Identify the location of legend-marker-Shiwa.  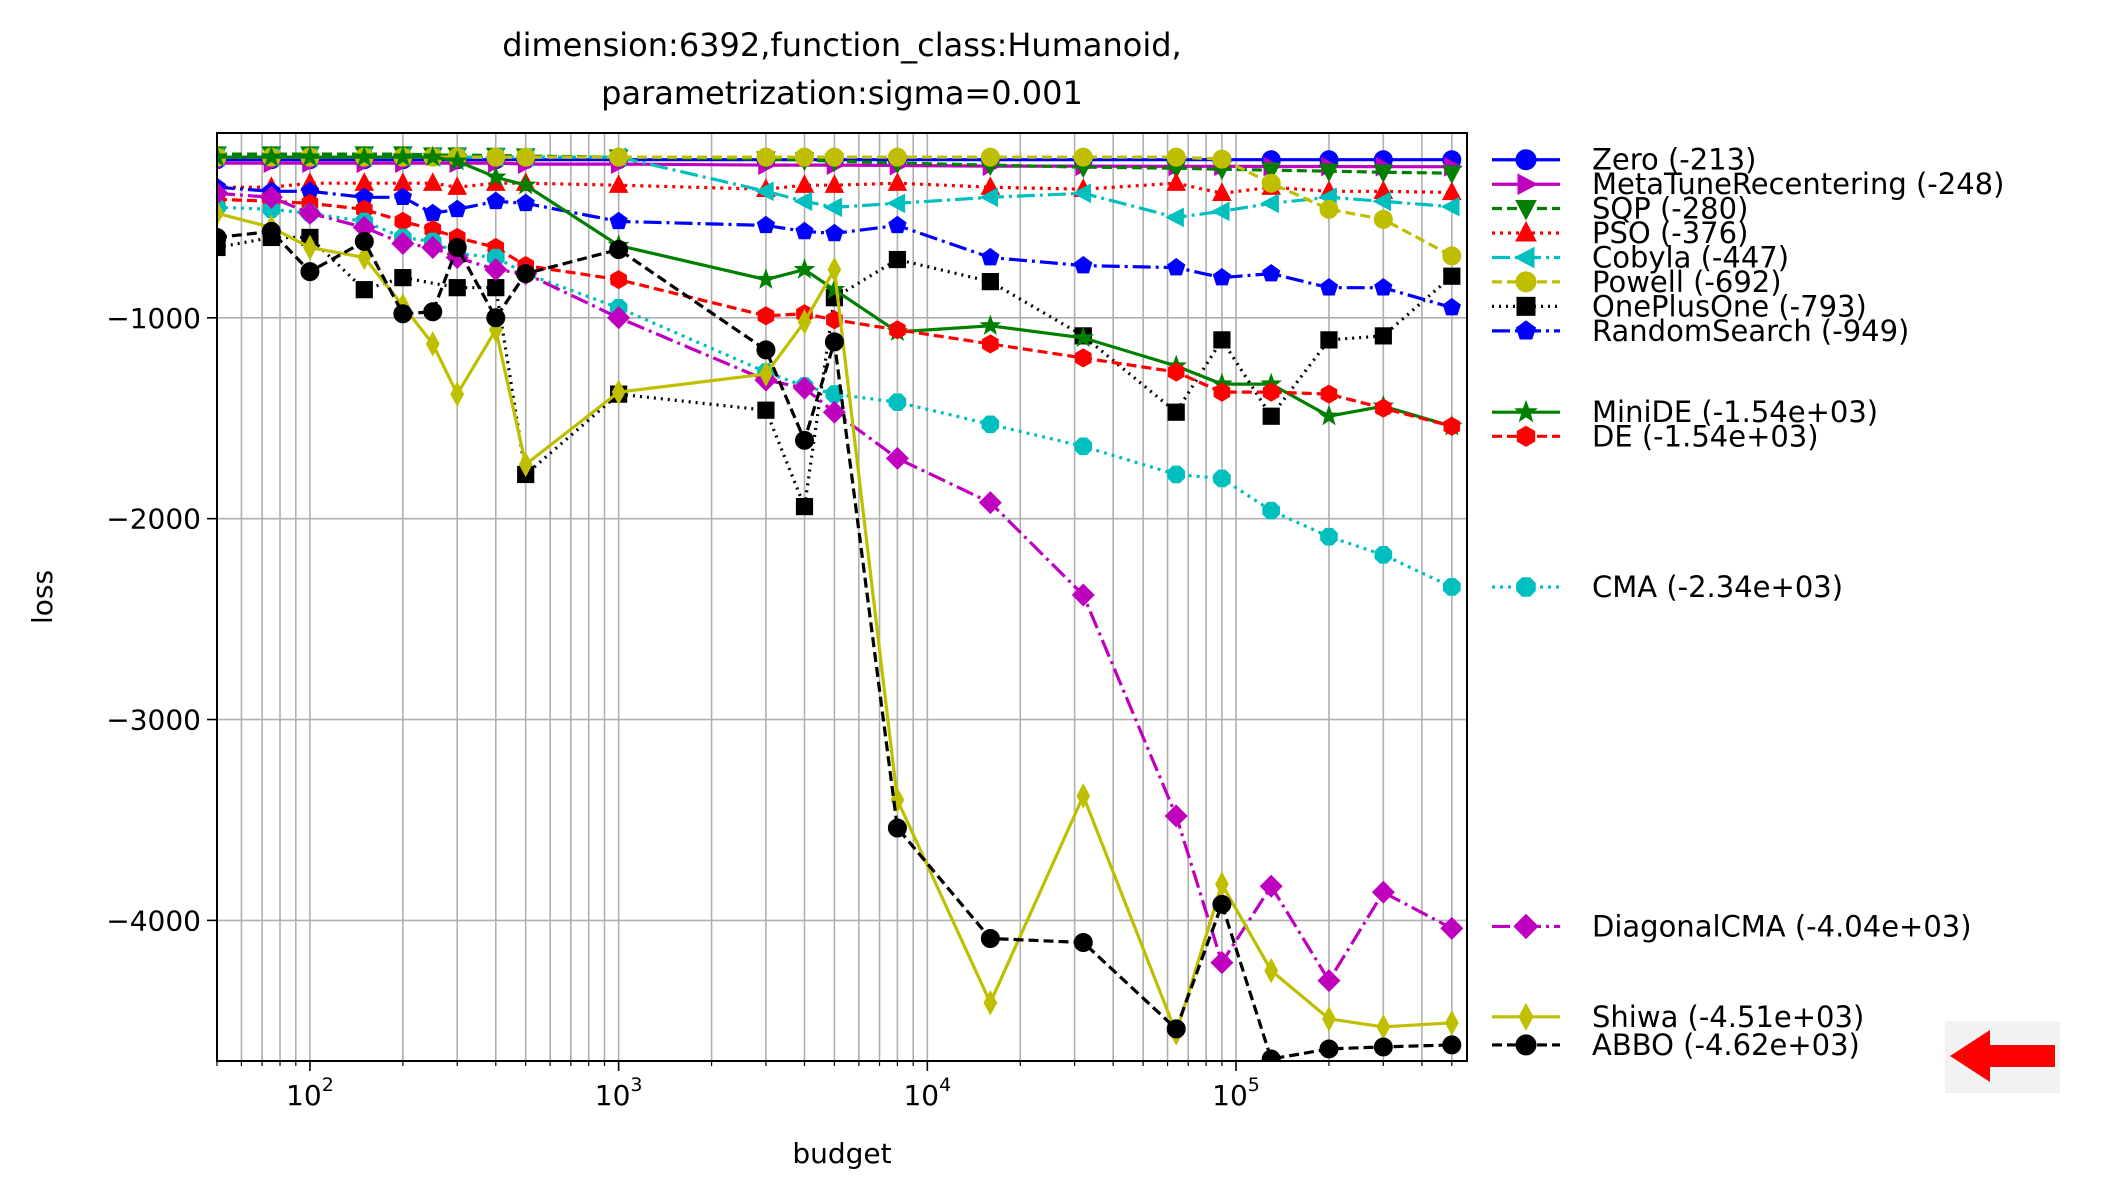
(1526, 1016).